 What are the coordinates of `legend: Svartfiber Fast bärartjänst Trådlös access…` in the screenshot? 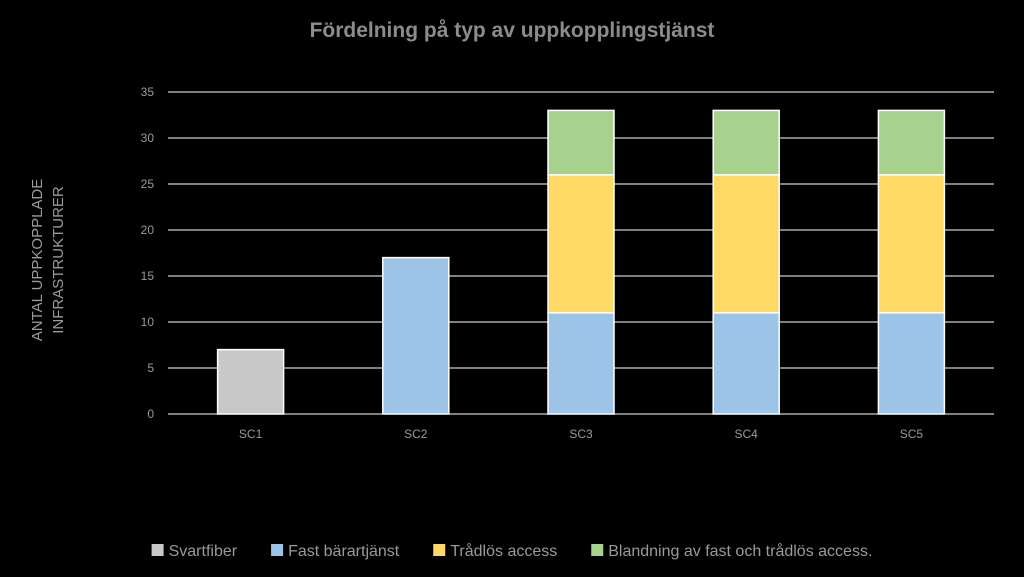 It's located at (511, 551).